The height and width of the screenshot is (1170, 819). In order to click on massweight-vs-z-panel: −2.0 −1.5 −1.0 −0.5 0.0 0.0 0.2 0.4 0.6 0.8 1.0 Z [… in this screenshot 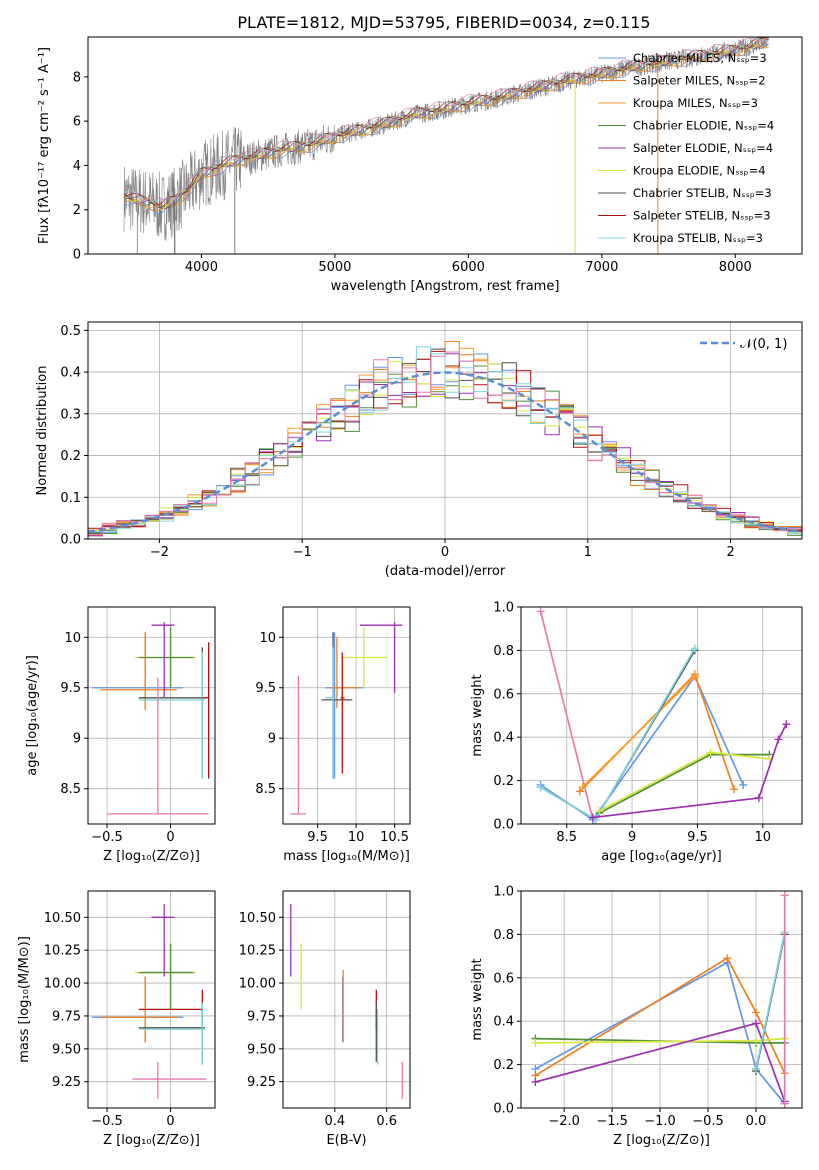, I will do `click(636, 1016)`.